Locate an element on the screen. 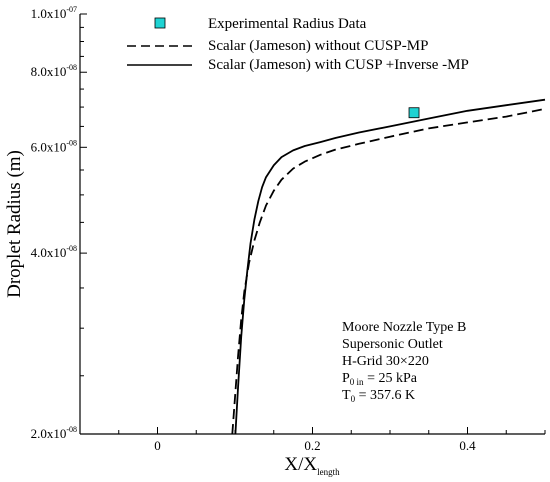 The height and width of the screenshot is (482, 550). y-tick-label-mantissa-0: 2.0x10 is located at coordinates (49, 433).